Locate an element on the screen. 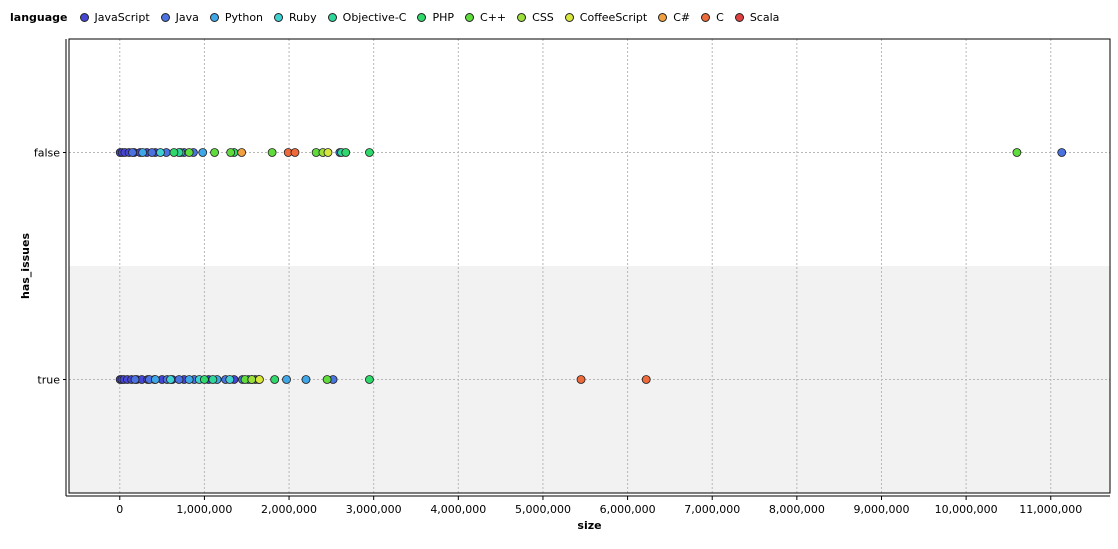  legend-label: CoffeeScript is located at coordinates (613, 17).